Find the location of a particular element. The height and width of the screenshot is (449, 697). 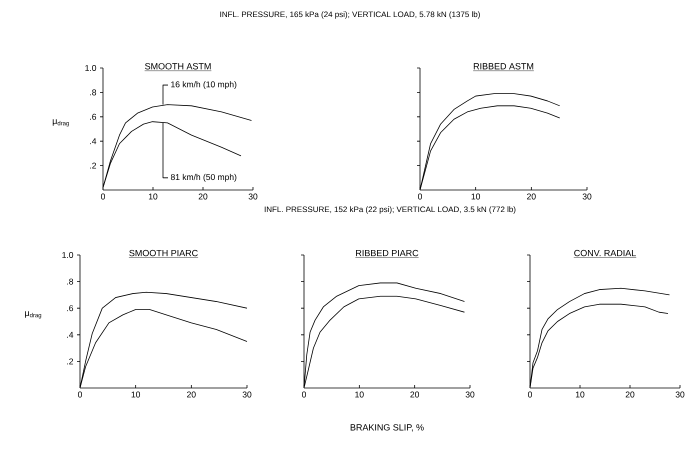

chart-title: RIBBED PIARC is located at coordinates (387, 253).